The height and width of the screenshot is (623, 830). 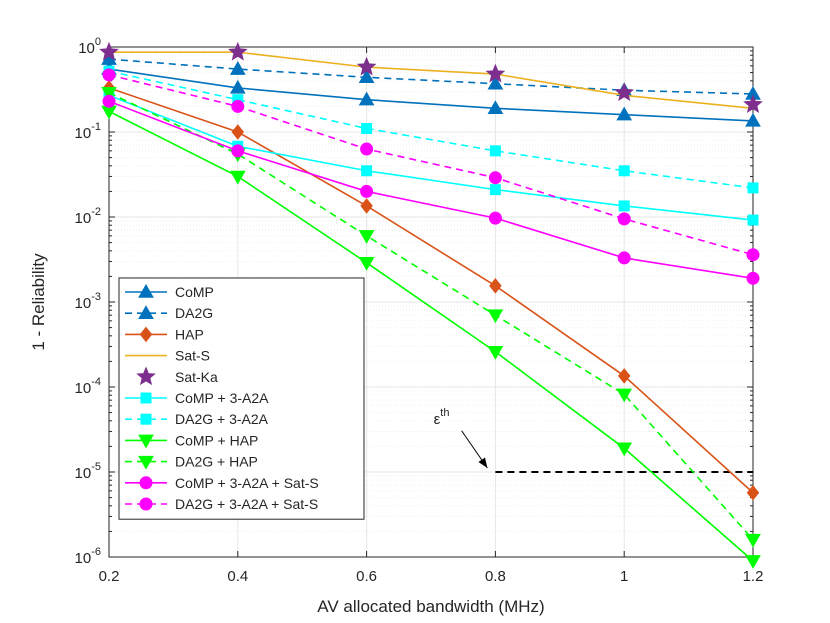 I want to click on legend-entry-4: Sat-Ka, so click(x=177, y=376).